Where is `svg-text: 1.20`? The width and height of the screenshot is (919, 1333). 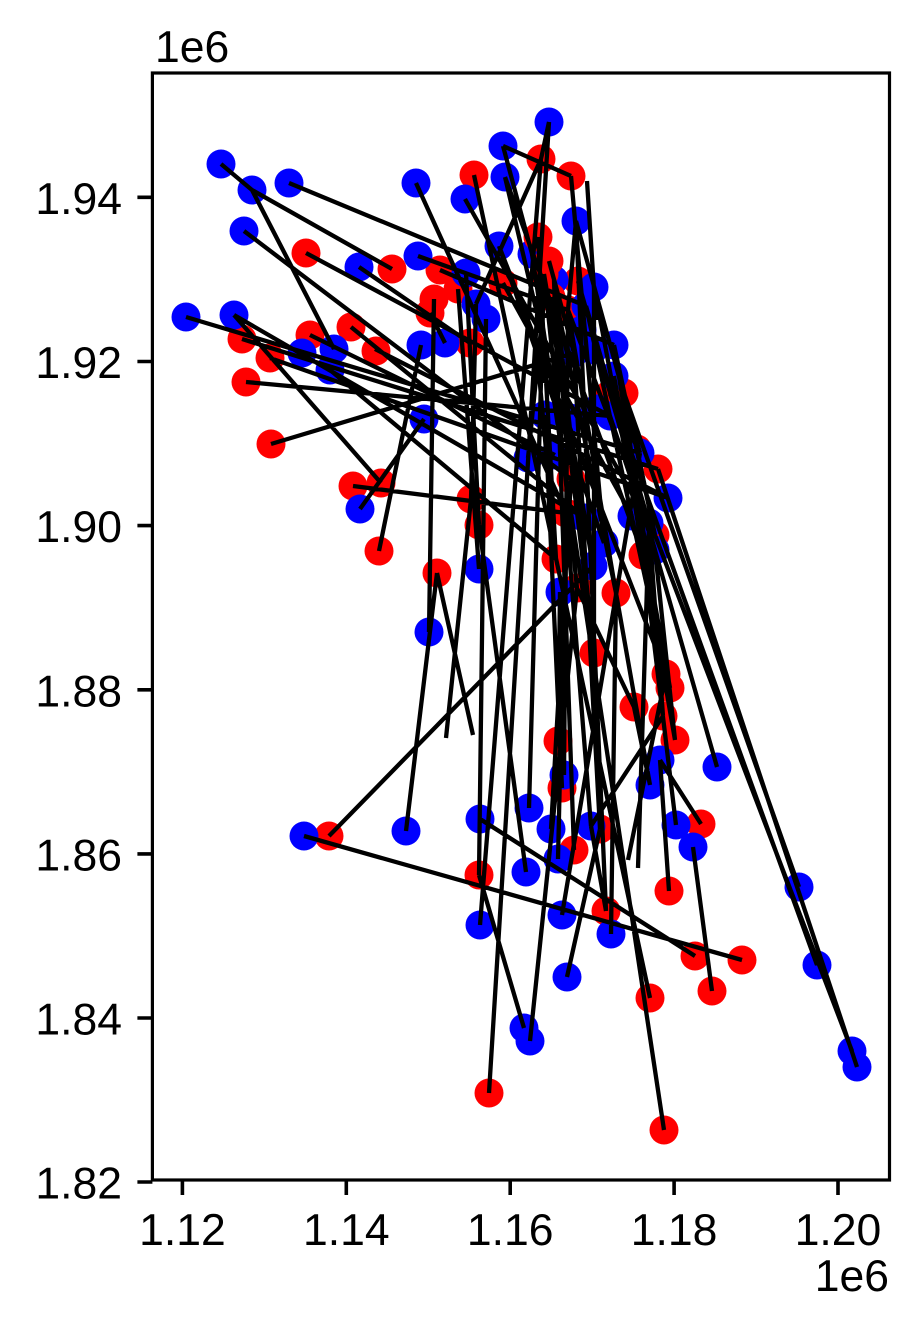
svg-text: 1.20 is located at coordinates (838, 1230).